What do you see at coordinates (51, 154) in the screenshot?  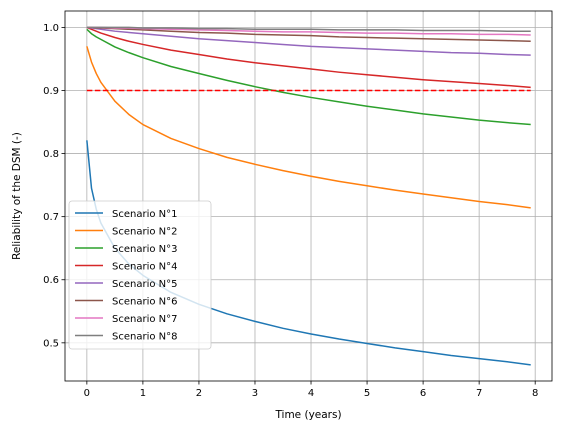 I see `y-tick-label: 0.8` at bounding box center [51, 154].